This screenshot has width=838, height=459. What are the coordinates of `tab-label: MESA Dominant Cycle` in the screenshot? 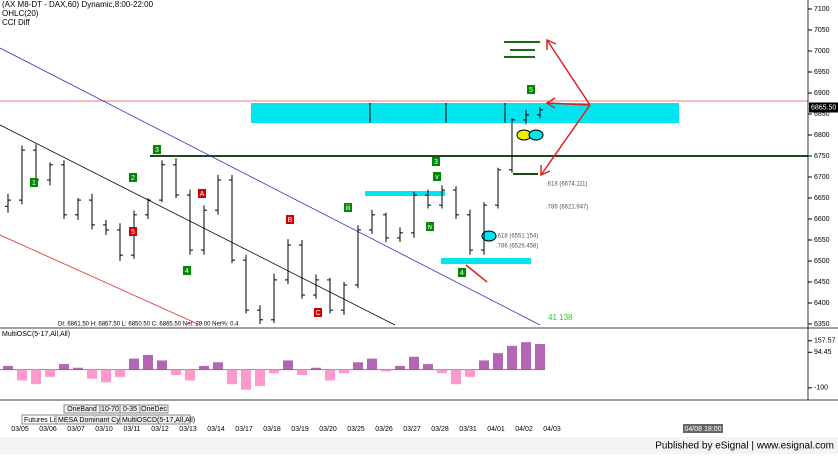 It's located at (93, 420).